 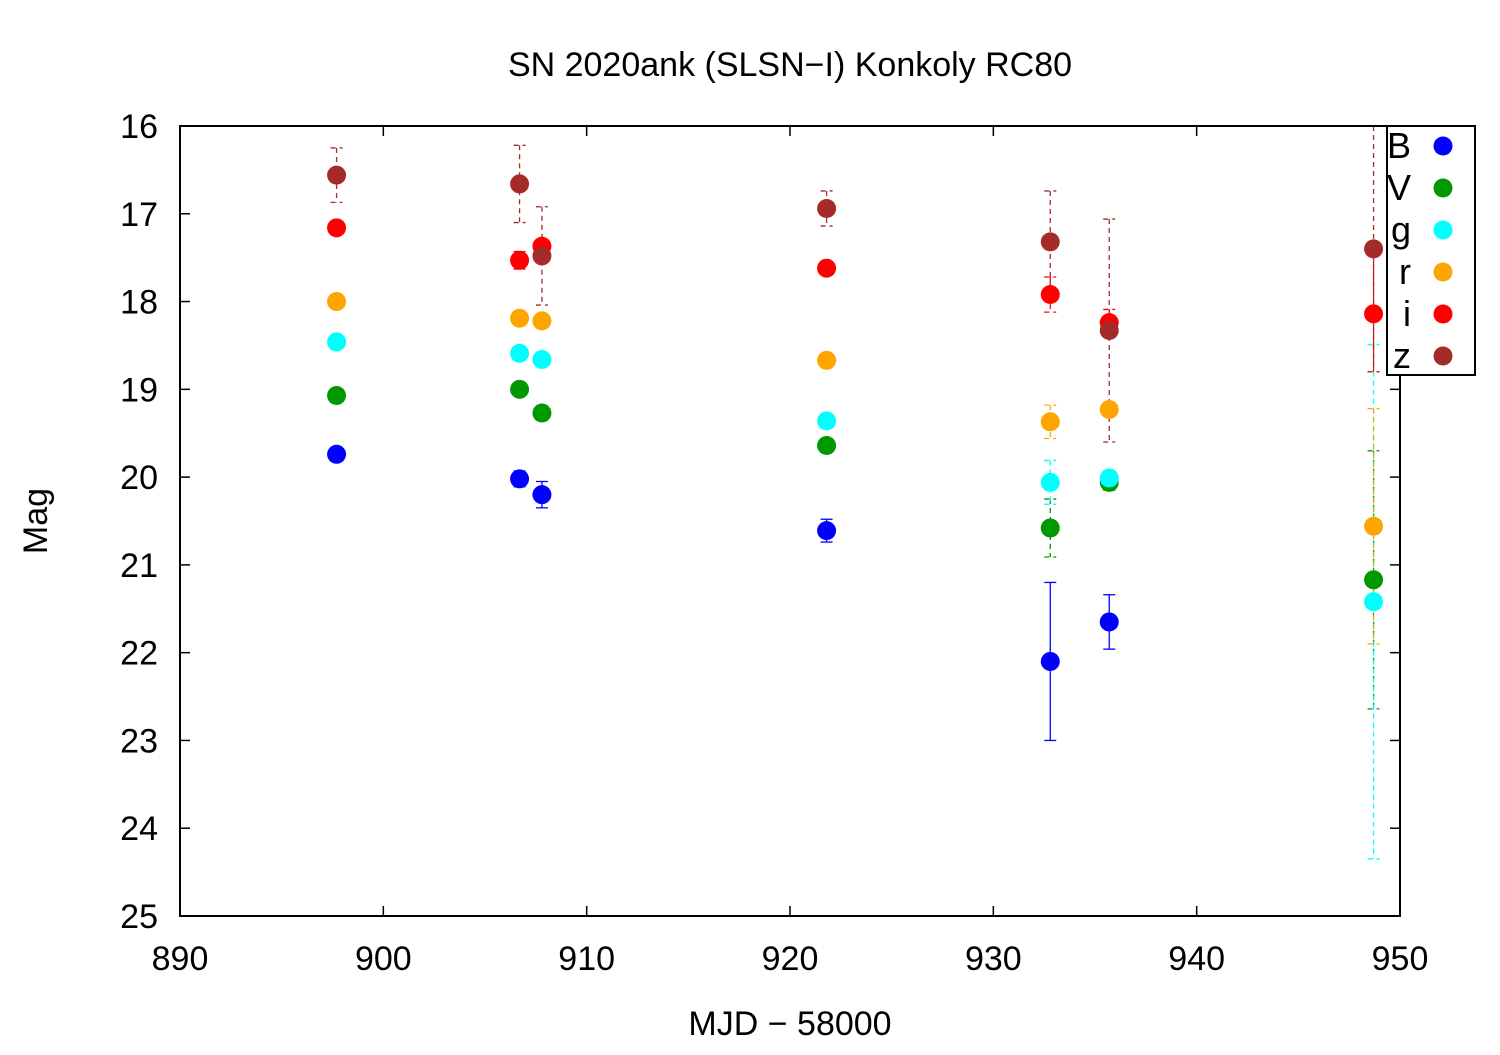 What do you see at coordinates (1407, 313) in the screenshot?
I see `legend-label-i: i` at bounding box center [1407, 313].